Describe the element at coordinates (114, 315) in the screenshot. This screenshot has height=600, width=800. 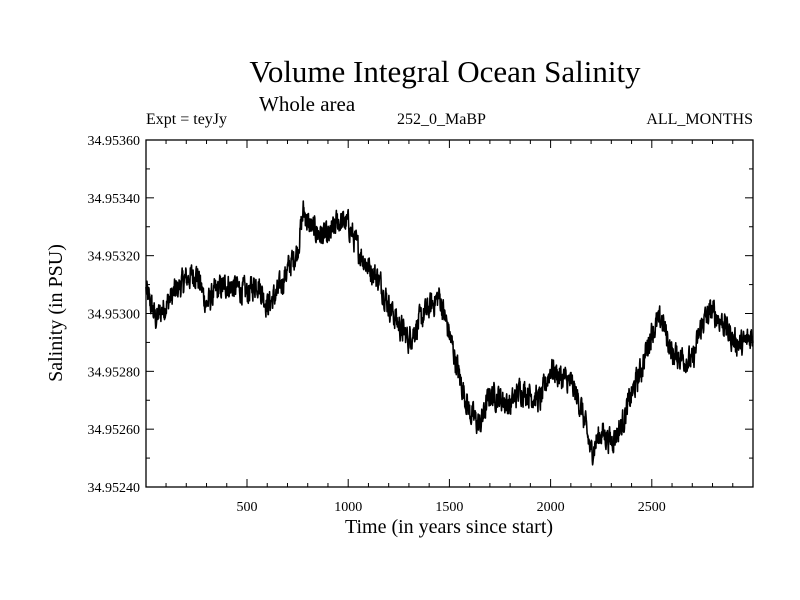
I see `y-tick-label: 34.95300` at that location.